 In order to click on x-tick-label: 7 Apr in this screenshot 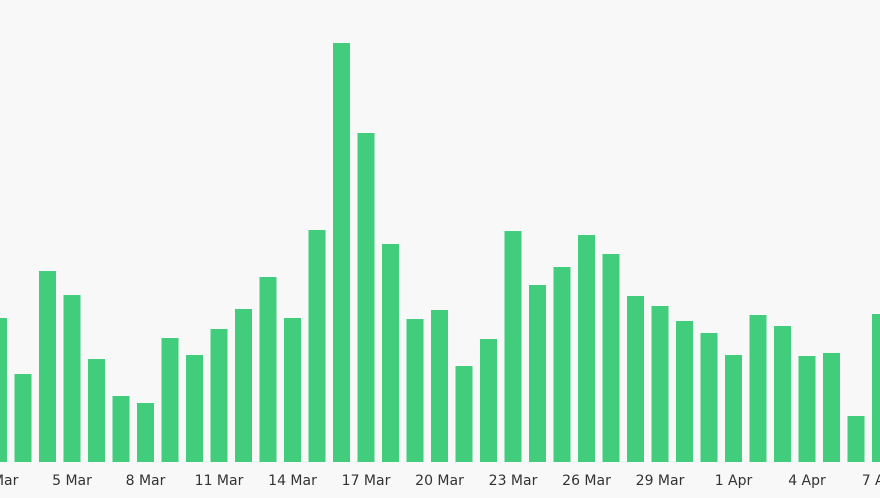, I will do `click(871, 481)`.